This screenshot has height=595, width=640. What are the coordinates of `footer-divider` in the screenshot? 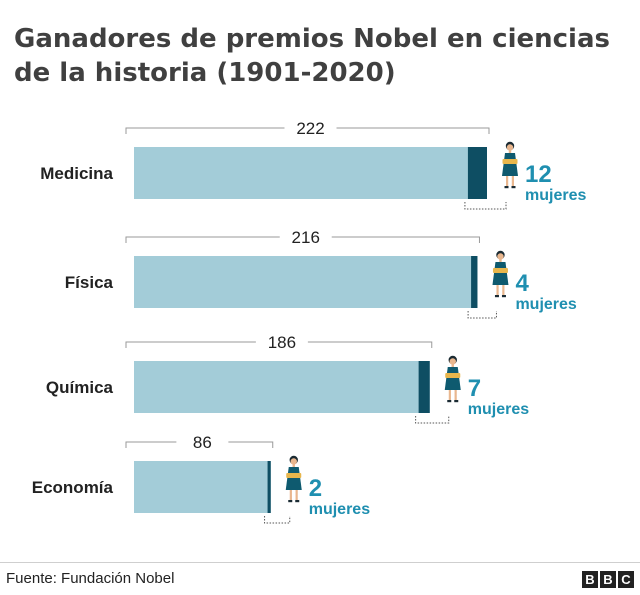 It's located at (320, 562).